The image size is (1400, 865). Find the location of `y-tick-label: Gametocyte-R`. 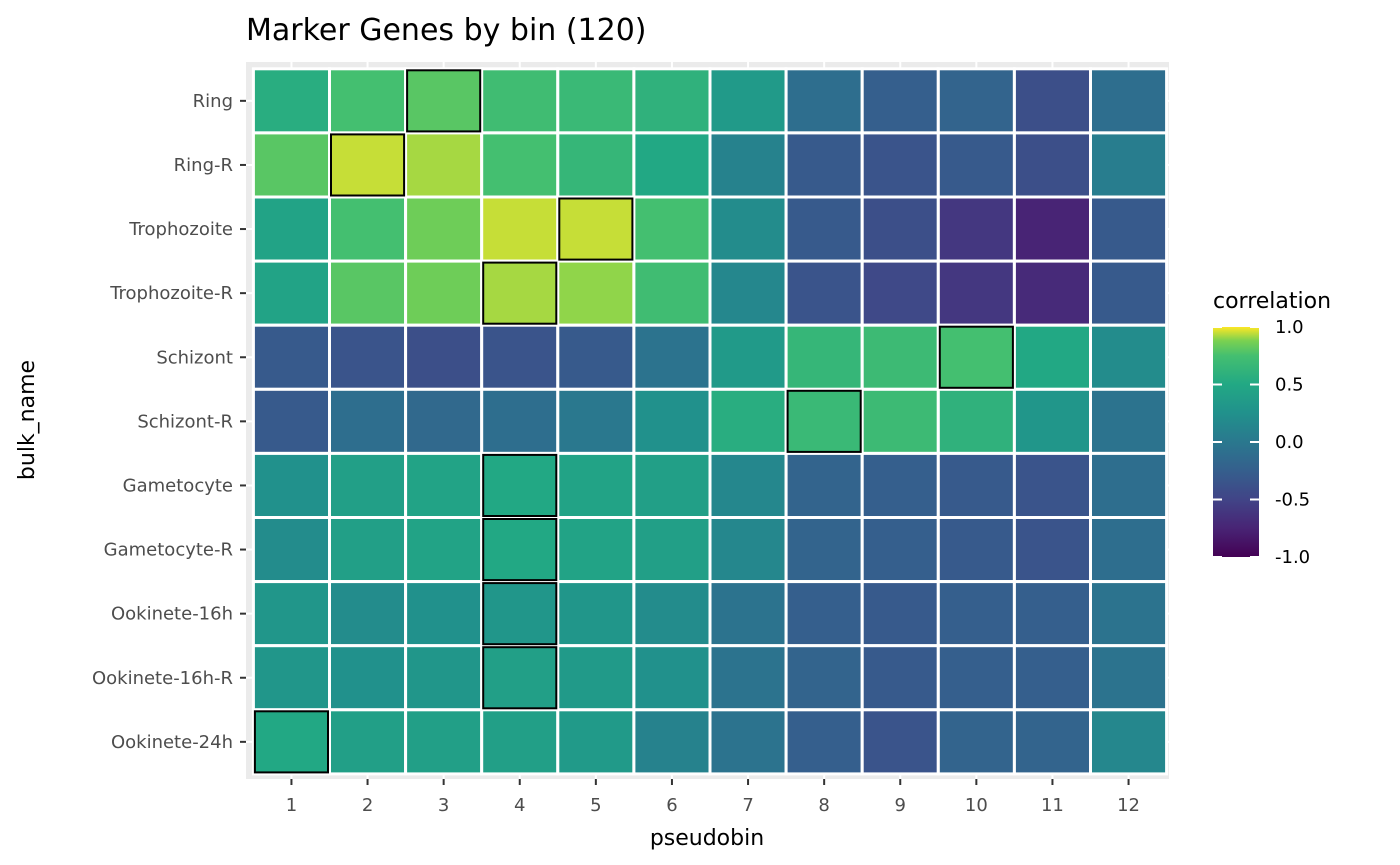

y-tick-label: Gametocyte-R is located at coordinates (168, 550).